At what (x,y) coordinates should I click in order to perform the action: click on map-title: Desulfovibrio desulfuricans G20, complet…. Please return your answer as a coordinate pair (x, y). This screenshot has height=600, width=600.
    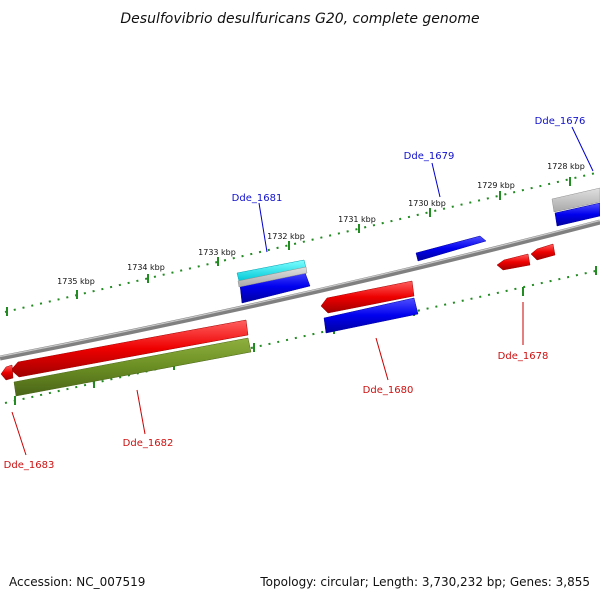
    Looking at the image, I should click on (299, 19).